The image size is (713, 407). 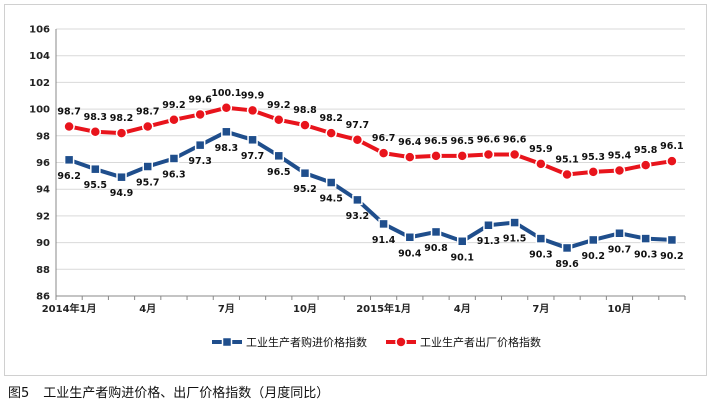 What do you see at coordinates (304, 189) in the screenshot?
I see `data-label: 95.2` at bounding box center [304, 189].